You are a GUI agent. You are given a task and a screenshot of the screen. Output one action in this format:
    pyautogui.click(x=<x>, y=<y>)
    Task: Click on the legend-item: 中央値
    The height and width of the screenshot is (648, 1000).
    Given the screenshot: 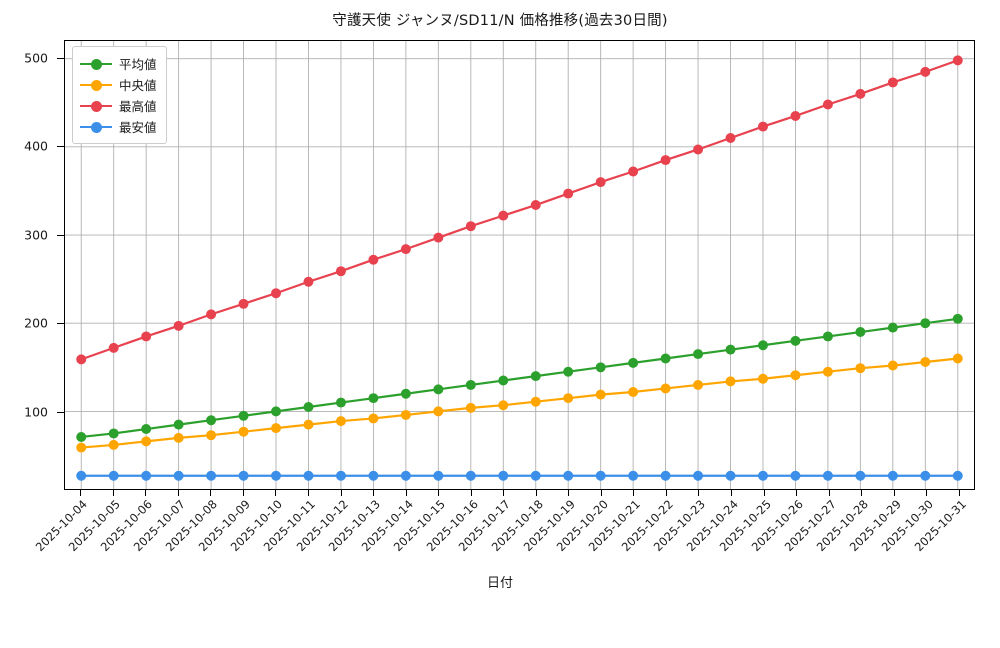 What is the action you would take?
    pyautogui.click(x=118, y=84)
    